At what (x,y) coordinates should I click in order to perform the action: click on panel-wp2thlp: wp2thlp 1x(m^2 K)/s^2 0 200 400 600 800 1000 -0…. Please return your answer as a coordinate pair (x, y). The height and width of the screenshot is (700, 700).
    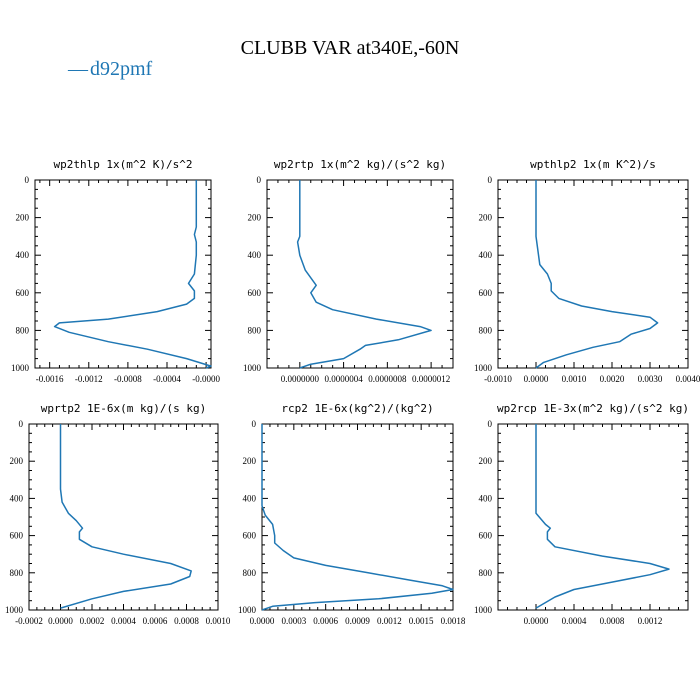
    Looking at the image, I should click on (115, 271).